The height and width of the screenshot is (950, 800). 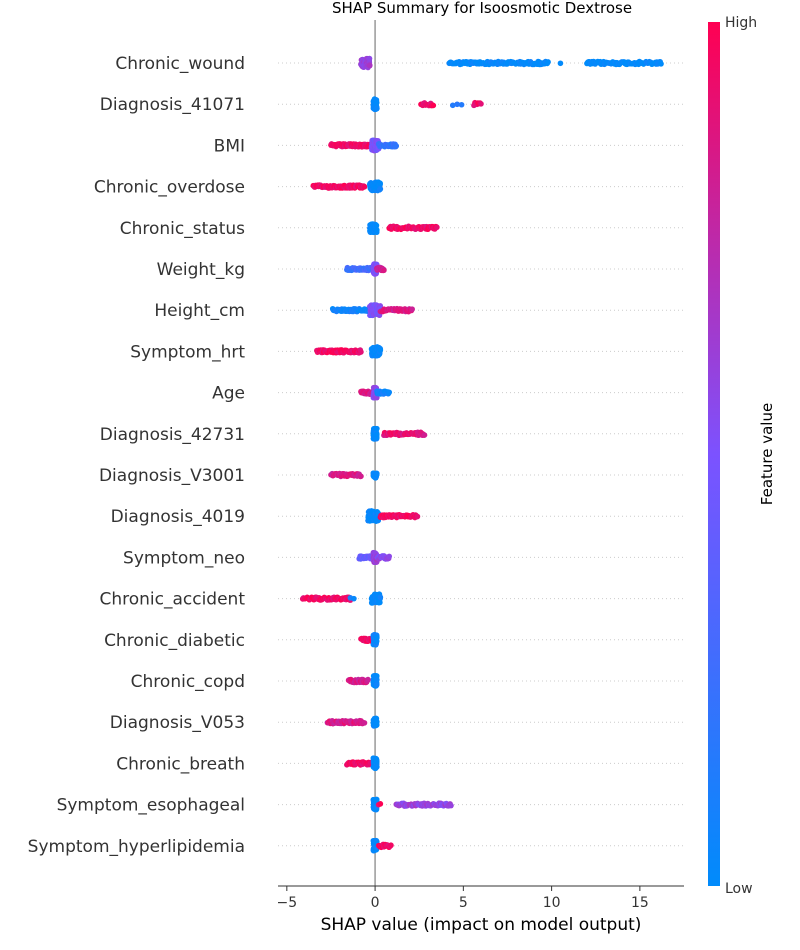 I want to click on x-tick-label: 5, so click(x=463, y=903).